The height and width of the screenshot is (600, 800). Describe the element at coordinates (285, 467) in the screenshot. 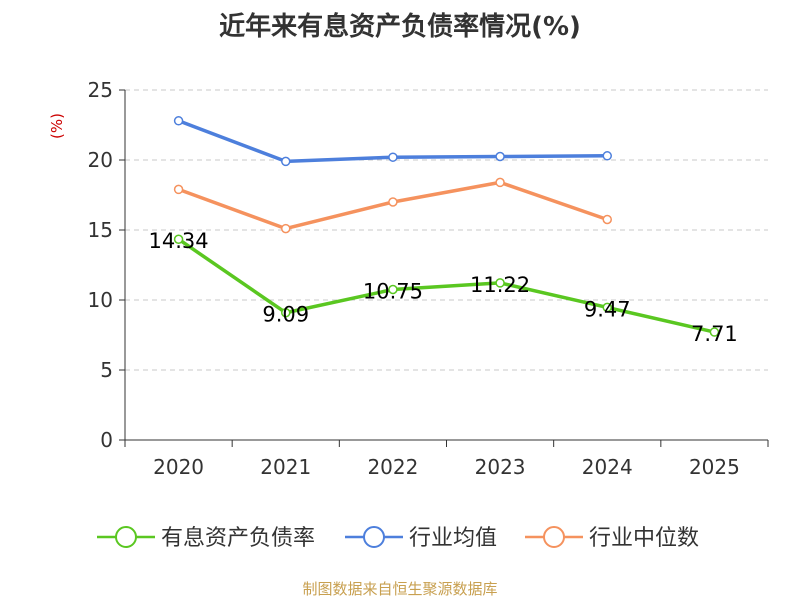

I see `x-tick-label: 2021` at that location.